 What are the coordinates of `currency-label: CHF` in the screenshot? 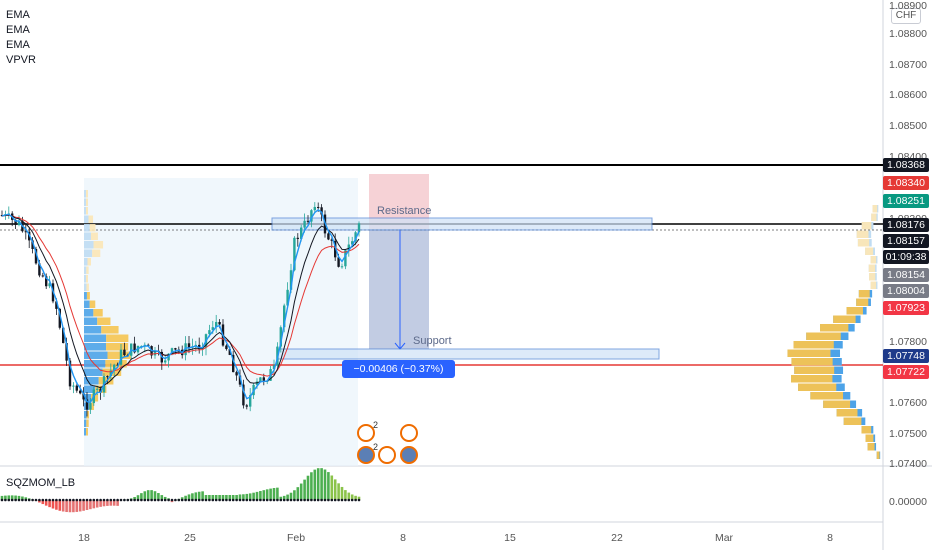 It's located at (906, 16).